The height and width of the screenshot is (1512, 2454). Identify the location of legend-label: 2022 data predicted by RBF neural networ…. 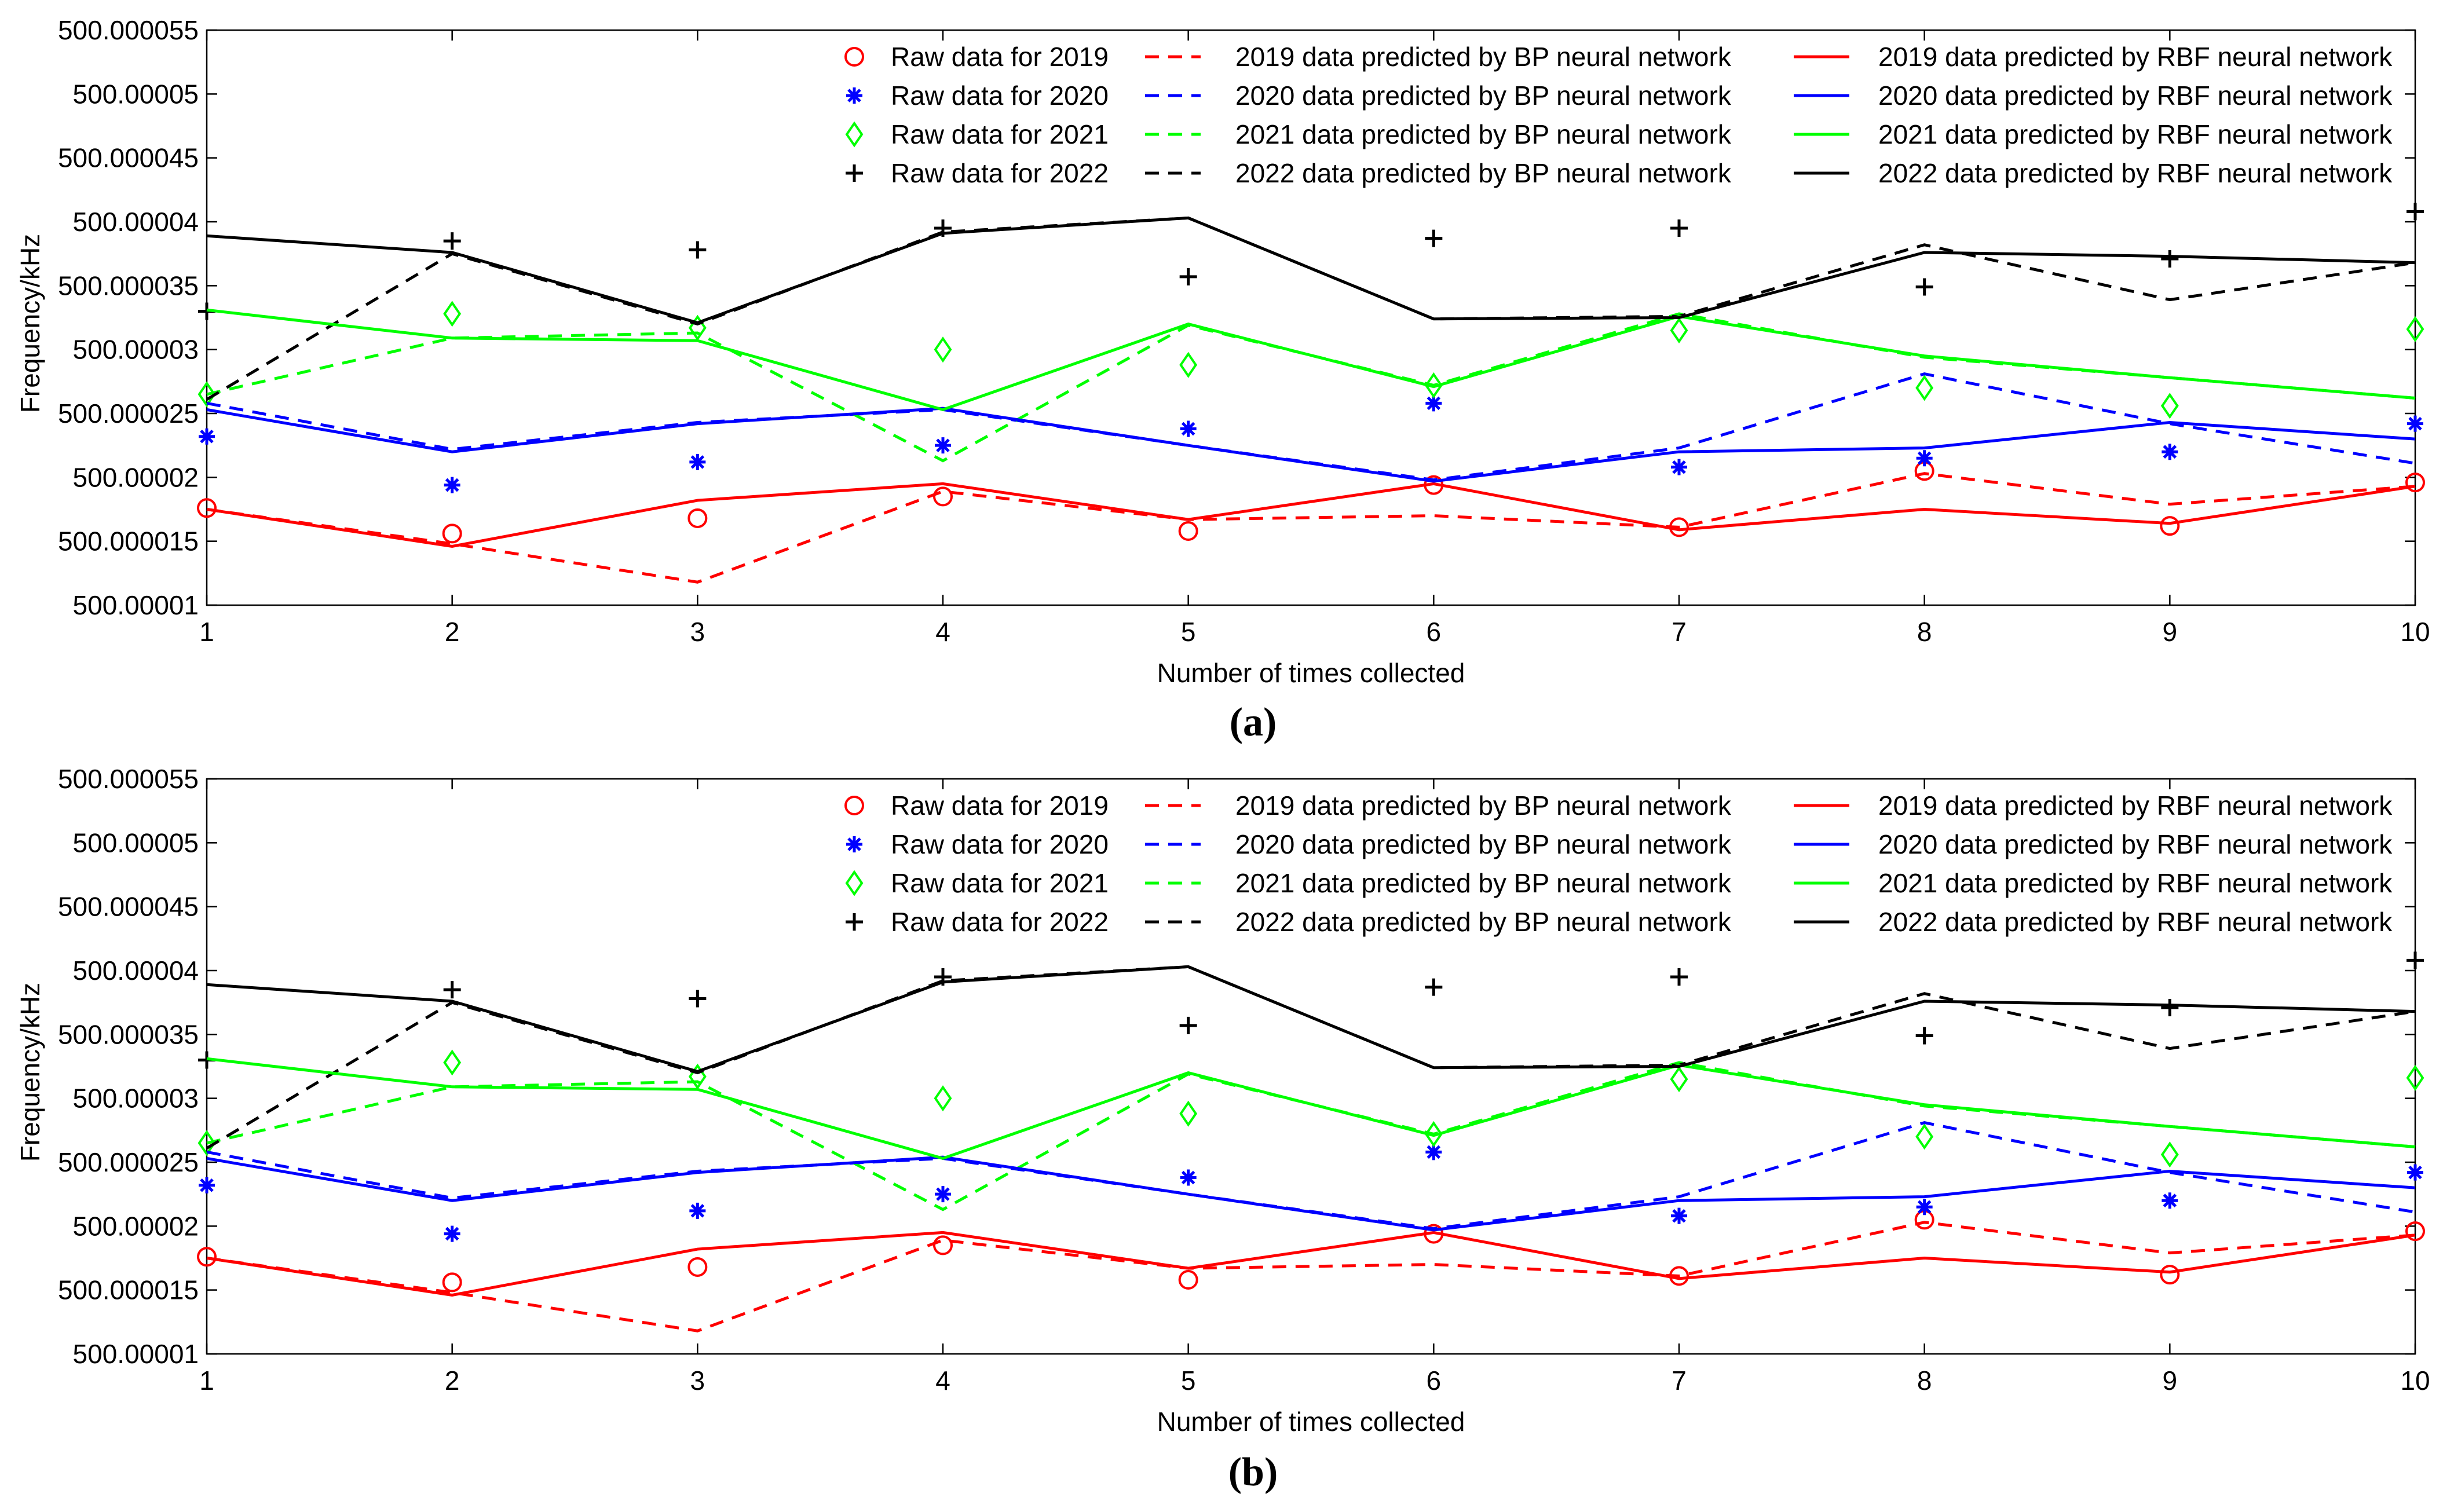
(2135, 173).